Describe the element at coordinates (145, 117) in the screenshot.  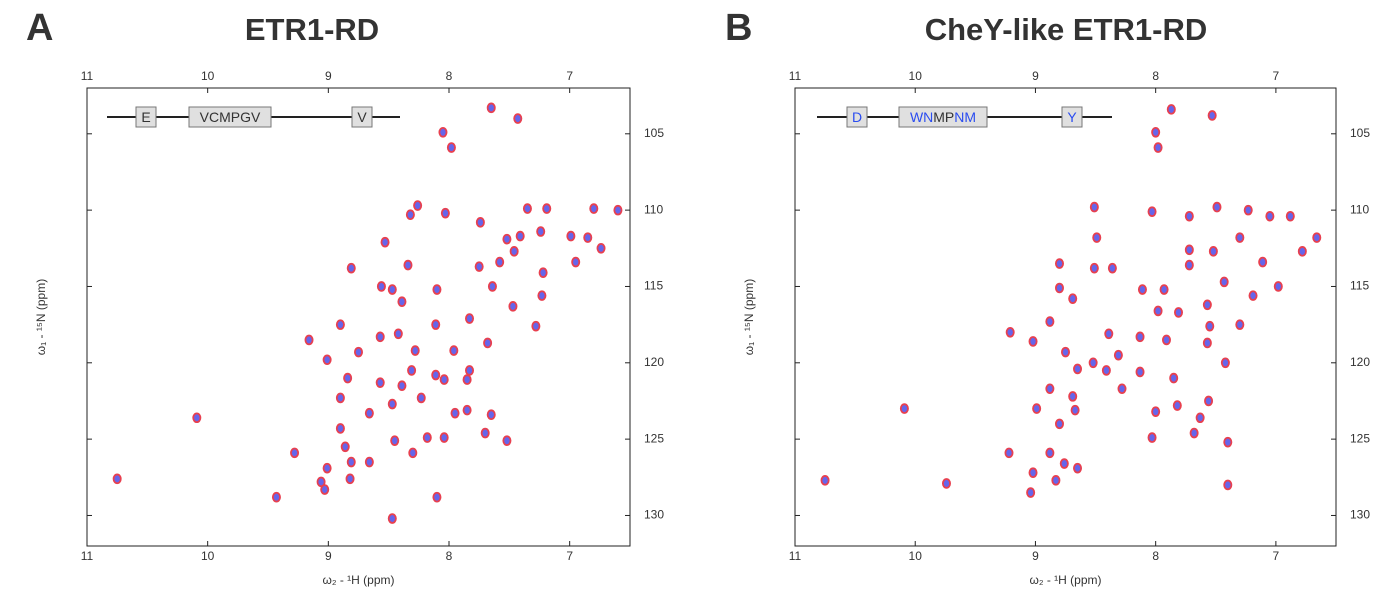
I see `sequence-segment: E` at that location.